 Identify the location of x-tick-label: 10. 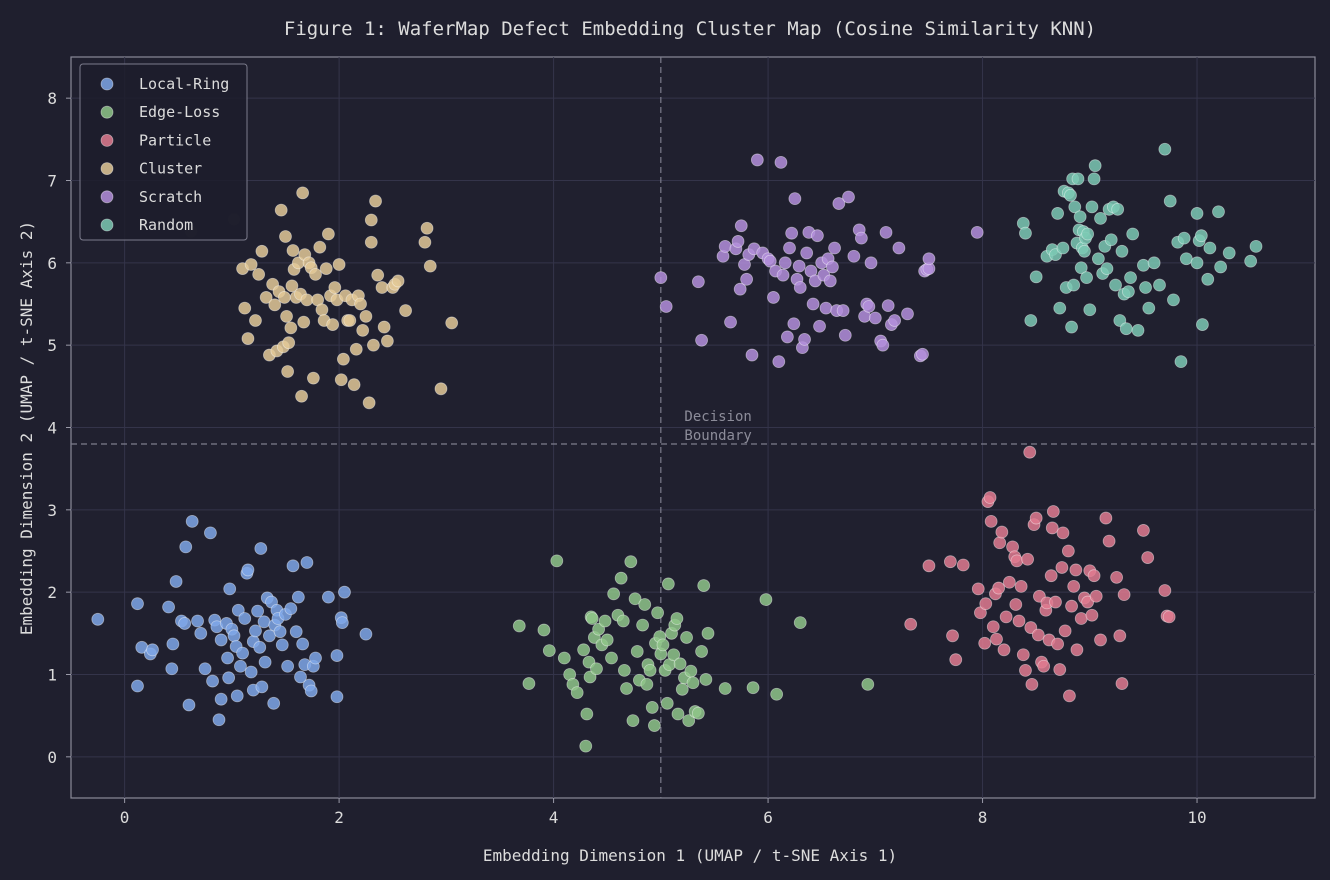
(1196, 817).